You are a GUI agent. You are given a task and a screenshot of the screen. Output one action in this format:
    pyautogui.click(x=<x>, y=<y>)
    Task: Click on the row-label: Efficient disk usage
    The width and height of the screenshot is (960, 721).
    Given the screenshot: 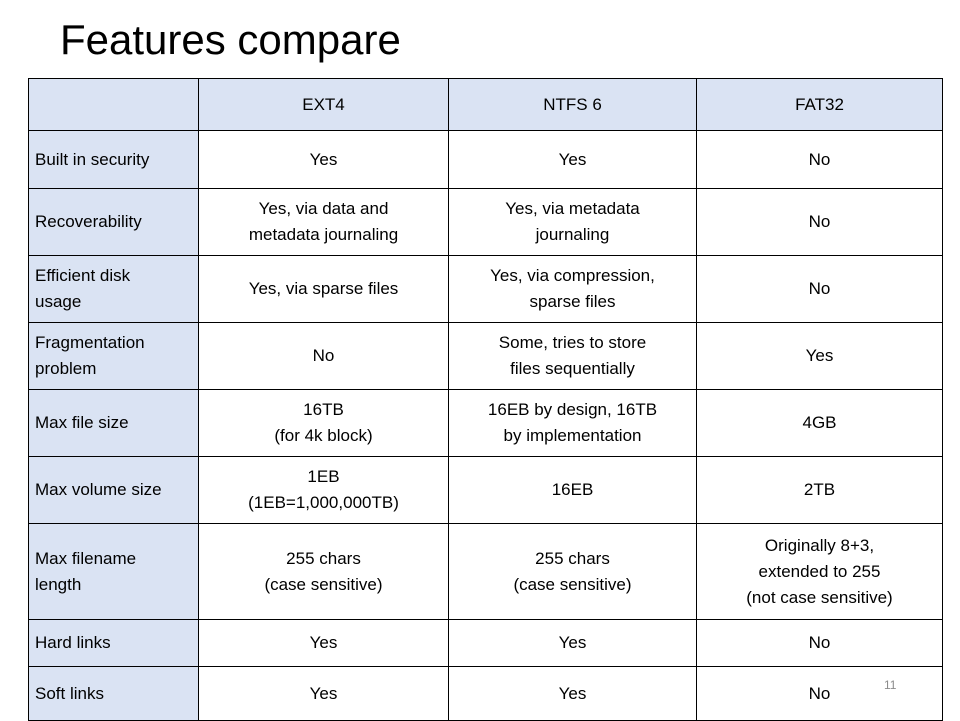 What is the action you would take?
    pyautogui.click(x=113, y=289)
    